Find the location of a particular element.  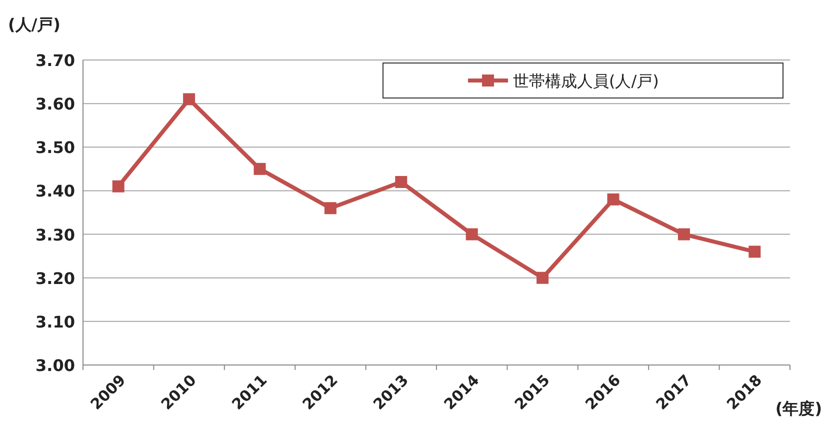

legend-label: 世帯構成人員(人/戸) is located at coordinates (586, 81).